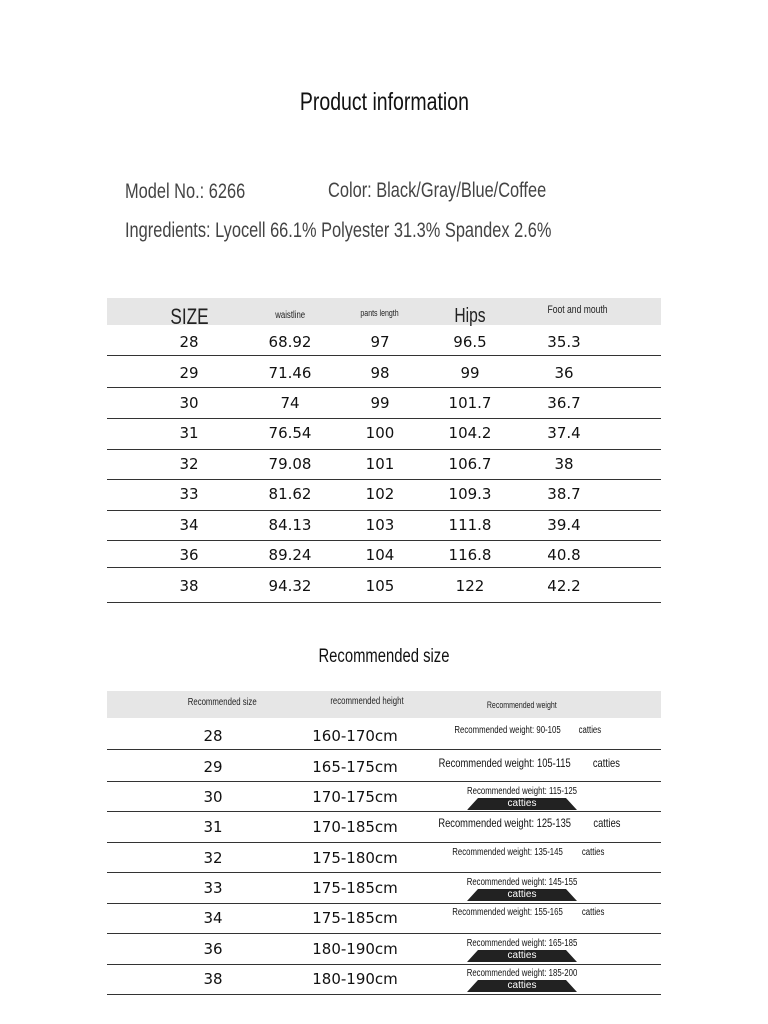 This screenshot has height=1024, width=768. I want to click on rec-height-cell: 170-185cm, so click(355, 827).